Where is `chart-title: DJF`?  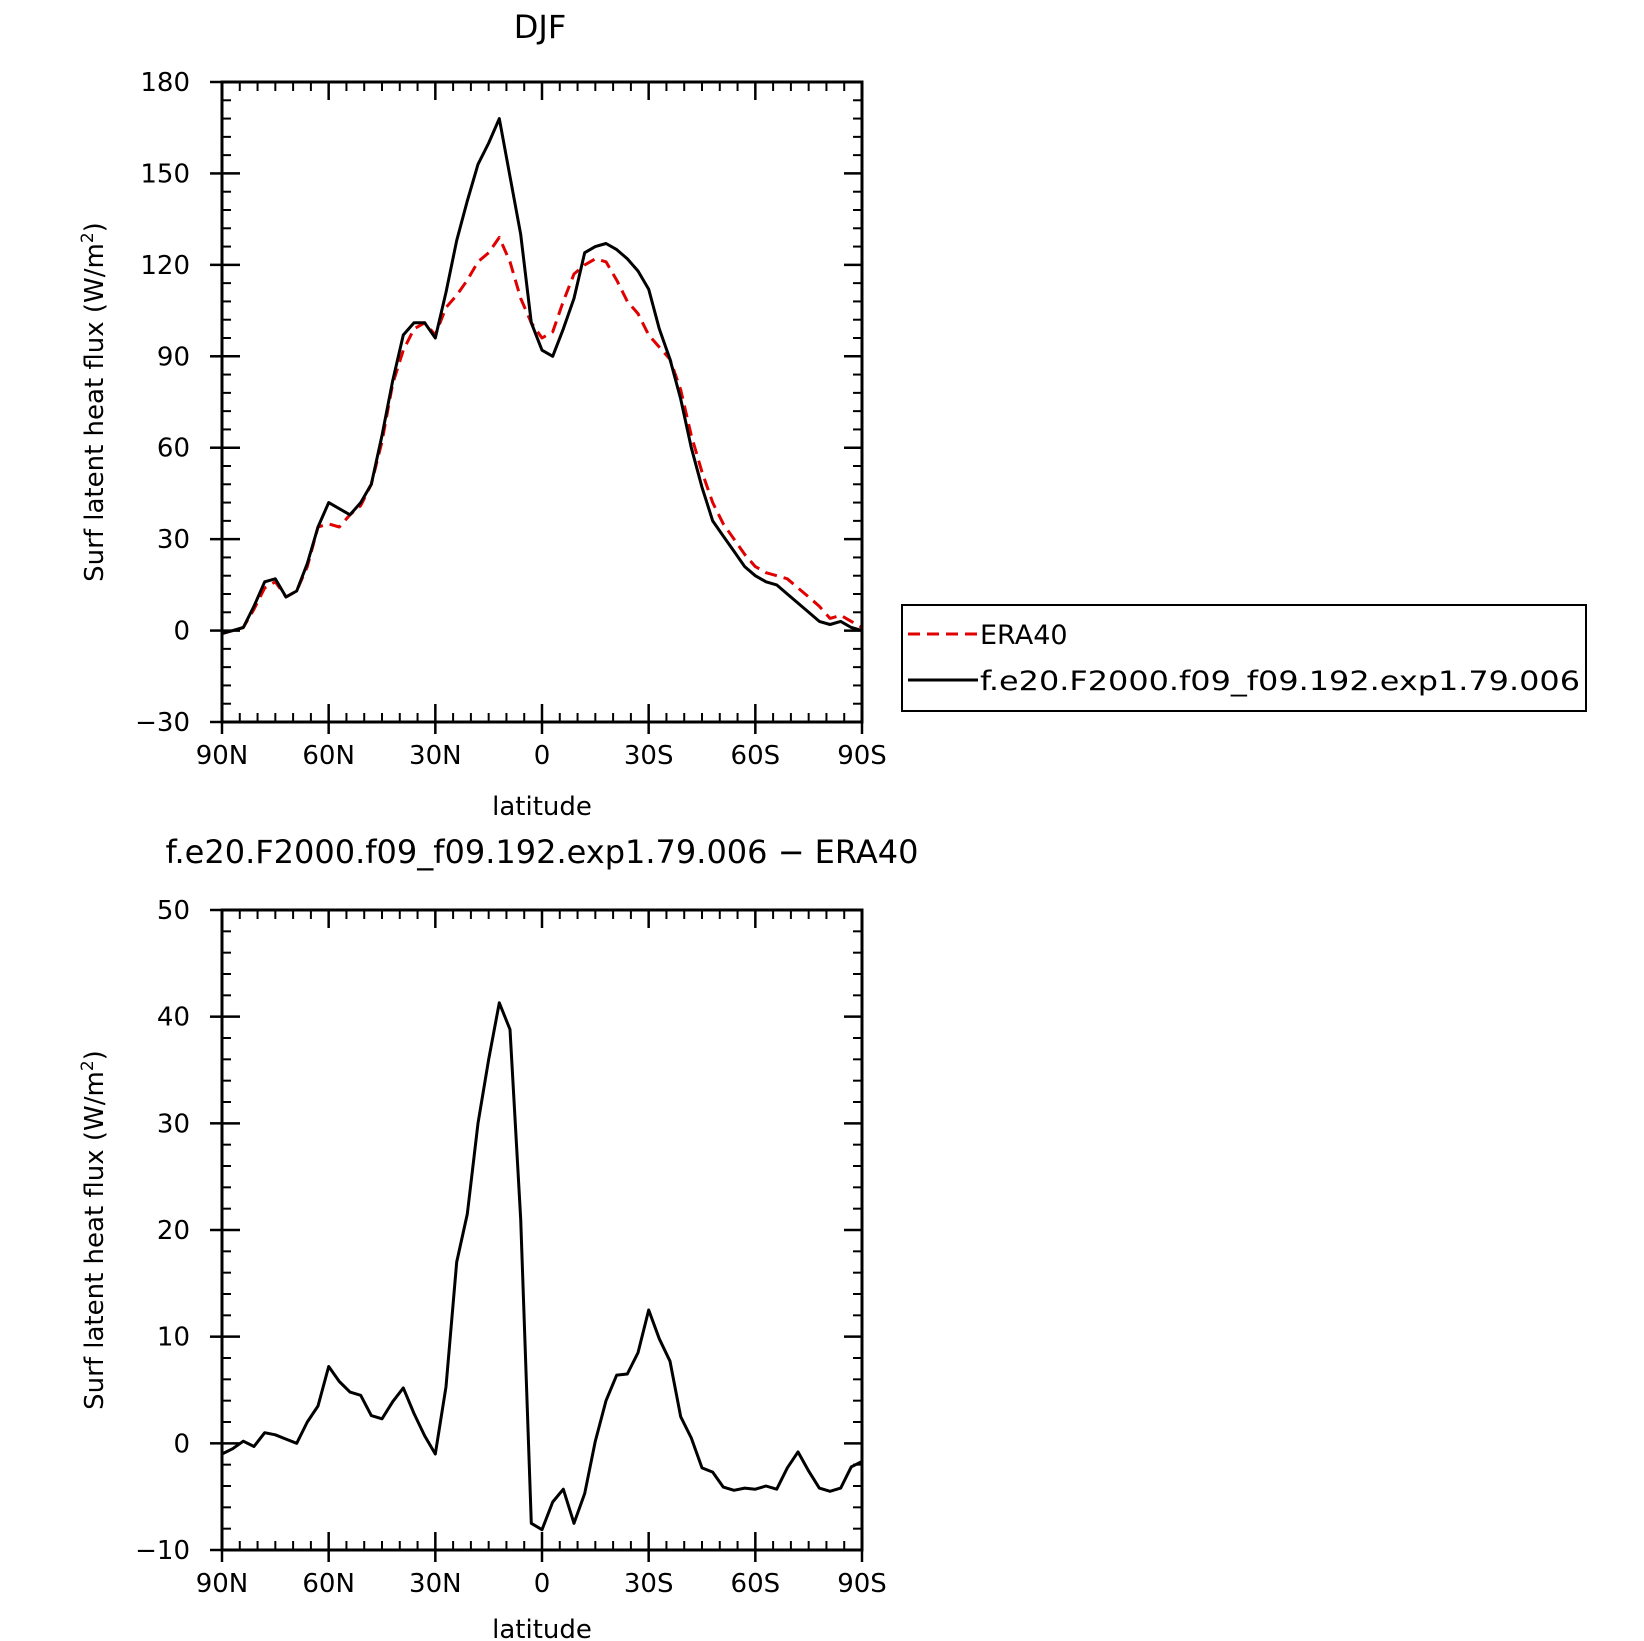 chart-title: DJF is located at coordinates (540, 27).